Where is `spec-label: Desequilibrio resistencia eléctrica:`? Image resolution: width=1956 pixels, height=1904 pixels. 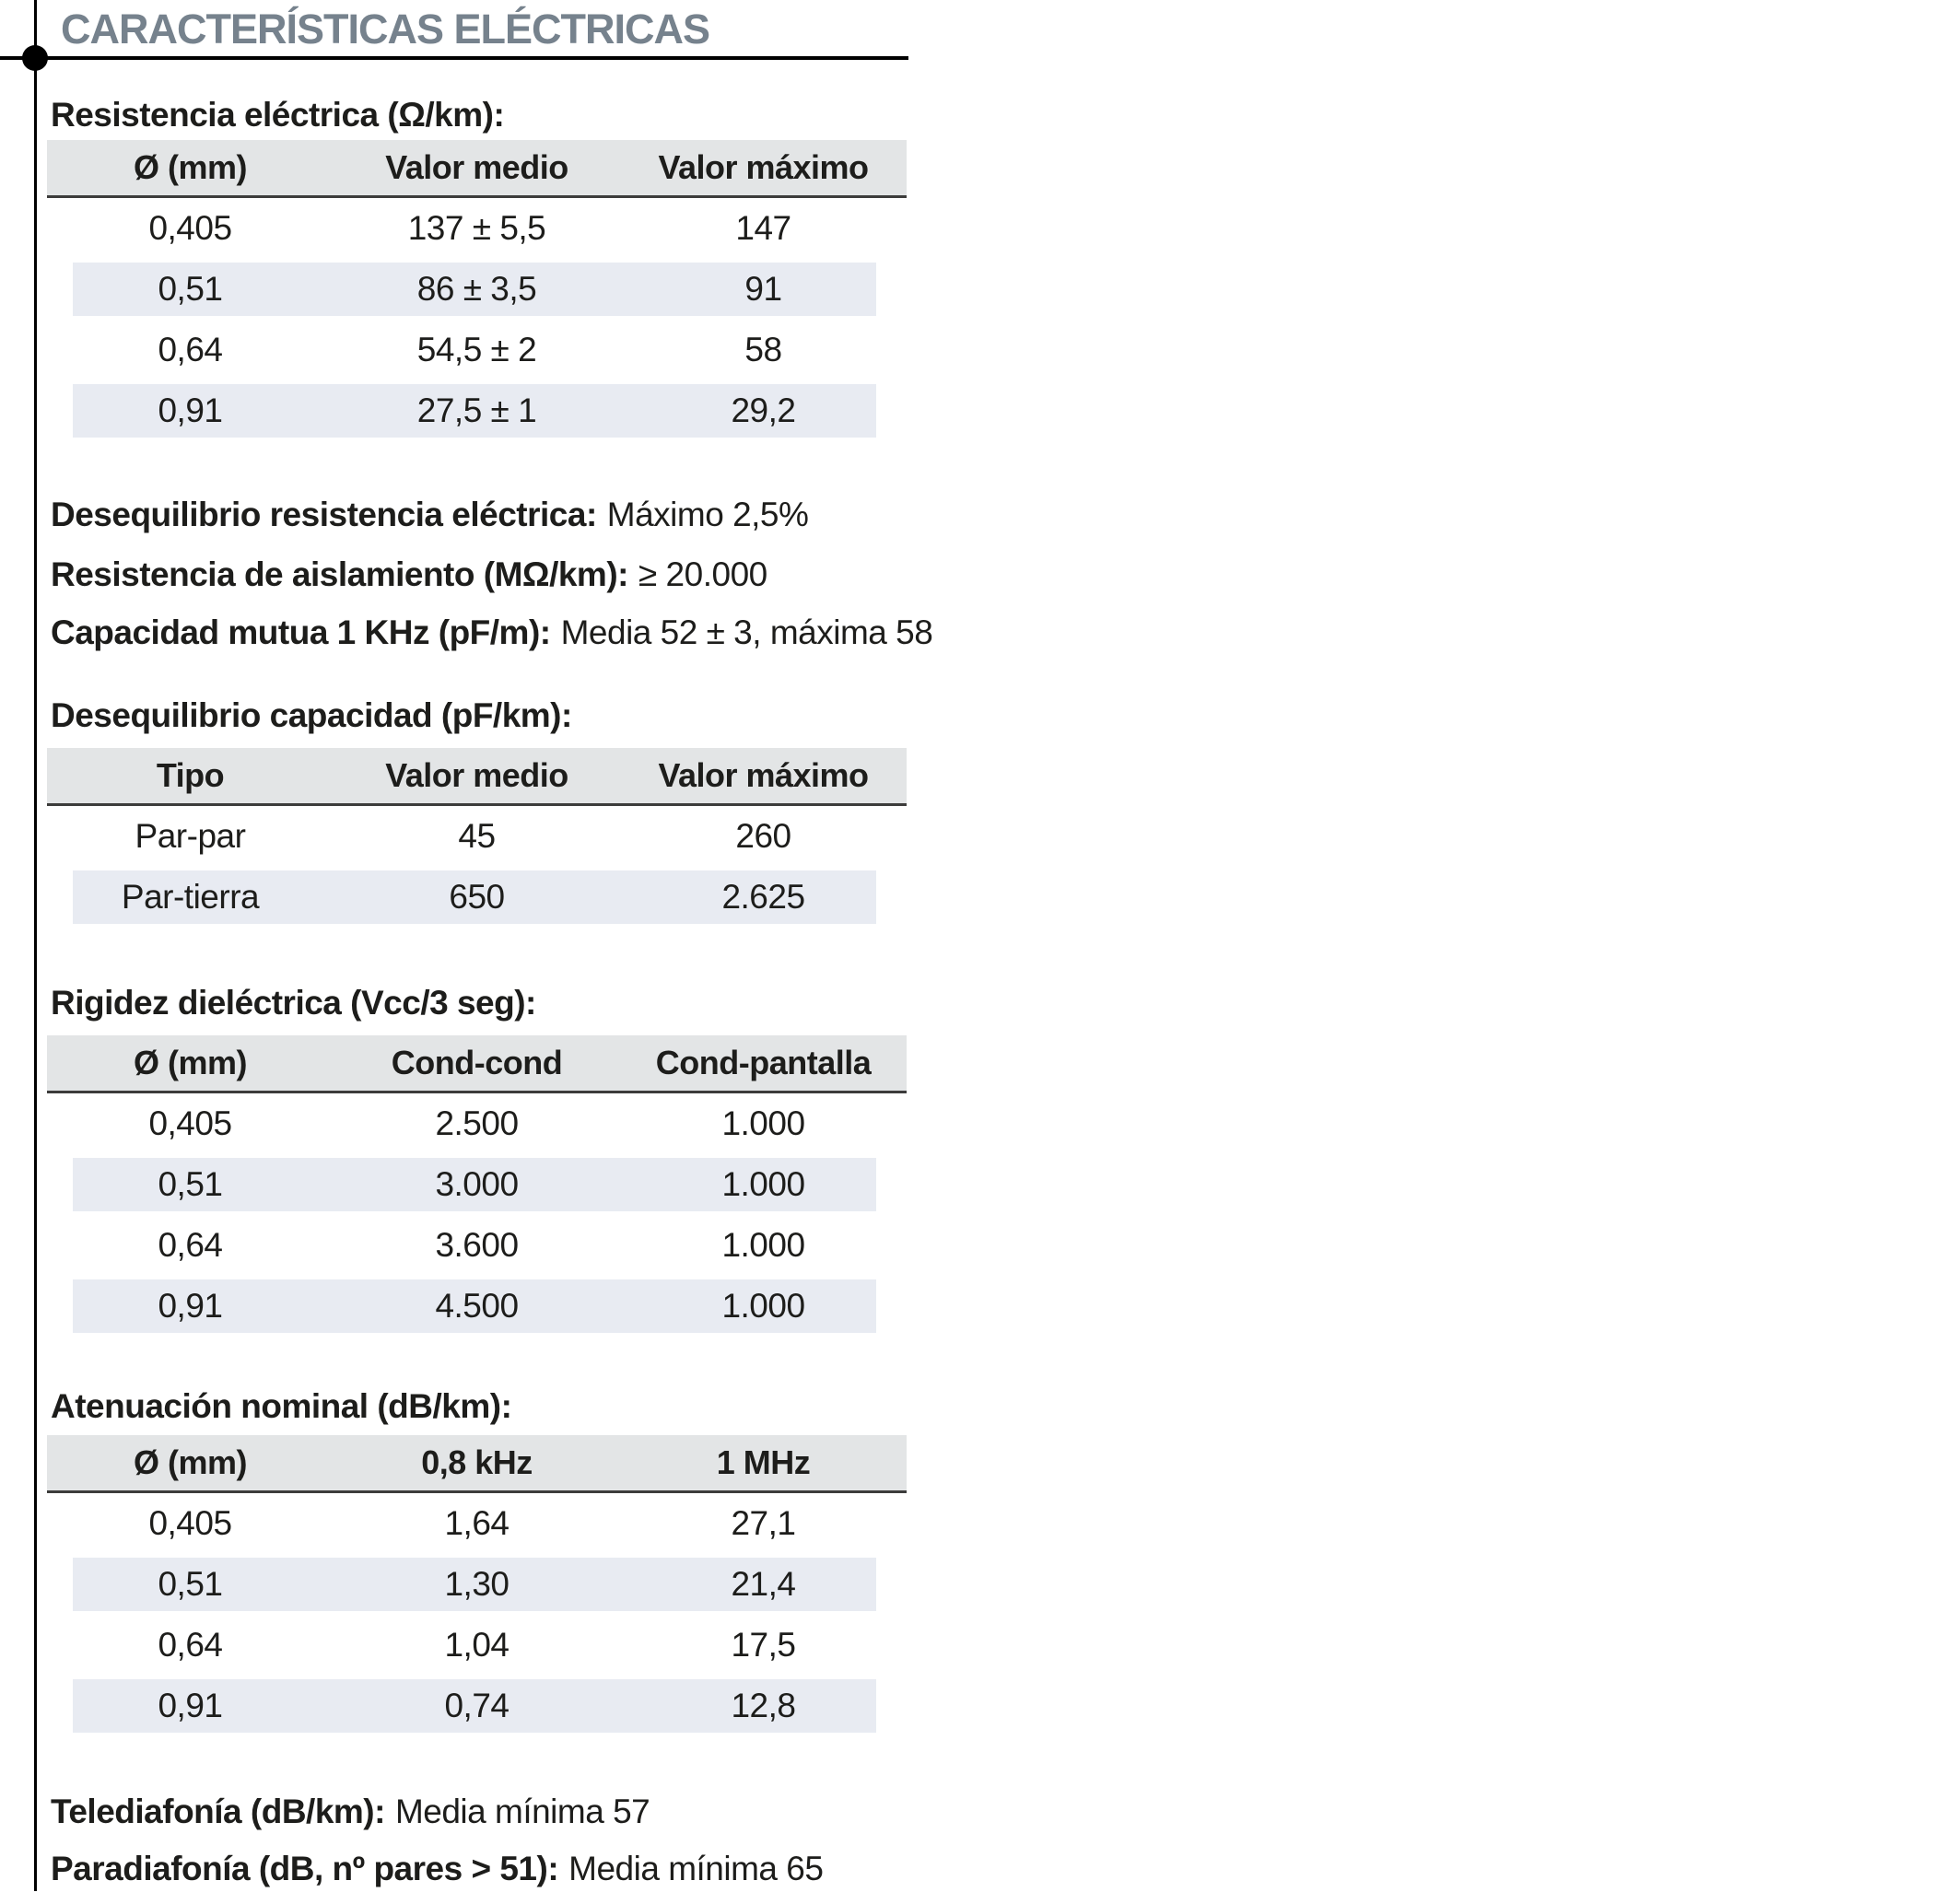 spec-label: Desequilibrio resistencia eléctrica: is located at coordinates (324, 514).